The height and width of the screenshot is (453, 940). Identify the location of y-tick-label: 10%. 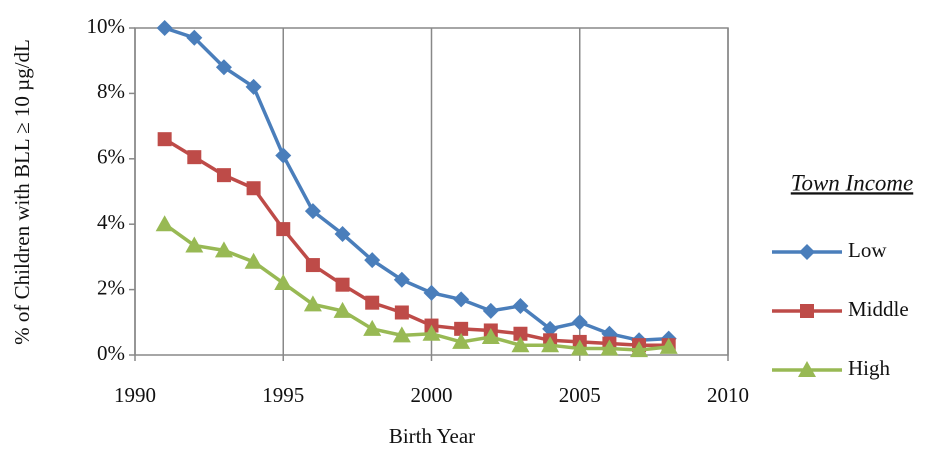
(106, 26).